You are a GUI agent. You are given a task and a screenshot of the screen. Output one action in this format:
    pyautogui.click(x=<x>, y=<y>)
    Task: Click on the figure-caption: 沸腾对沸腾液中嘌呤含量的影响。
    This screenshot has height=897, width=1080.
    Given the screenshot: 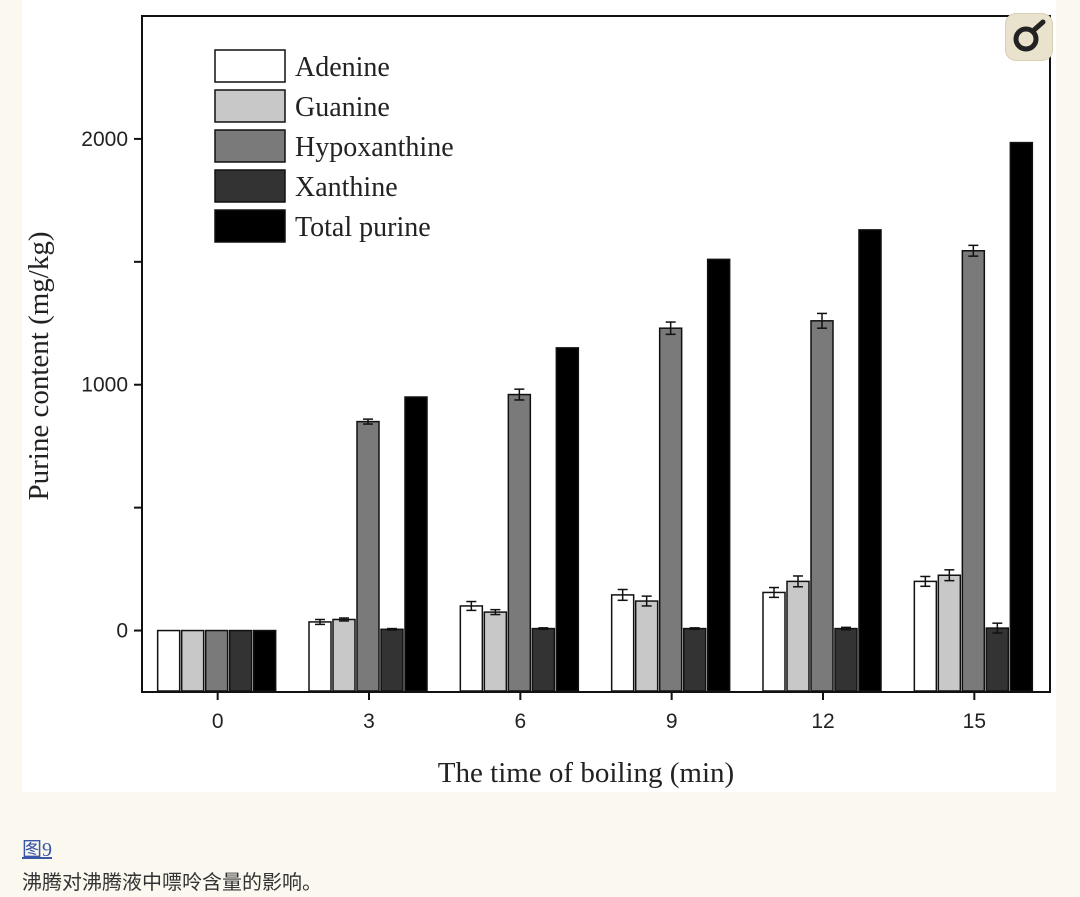 What is the action you would take?
    pyautogui.click(x=172, y=883)
    